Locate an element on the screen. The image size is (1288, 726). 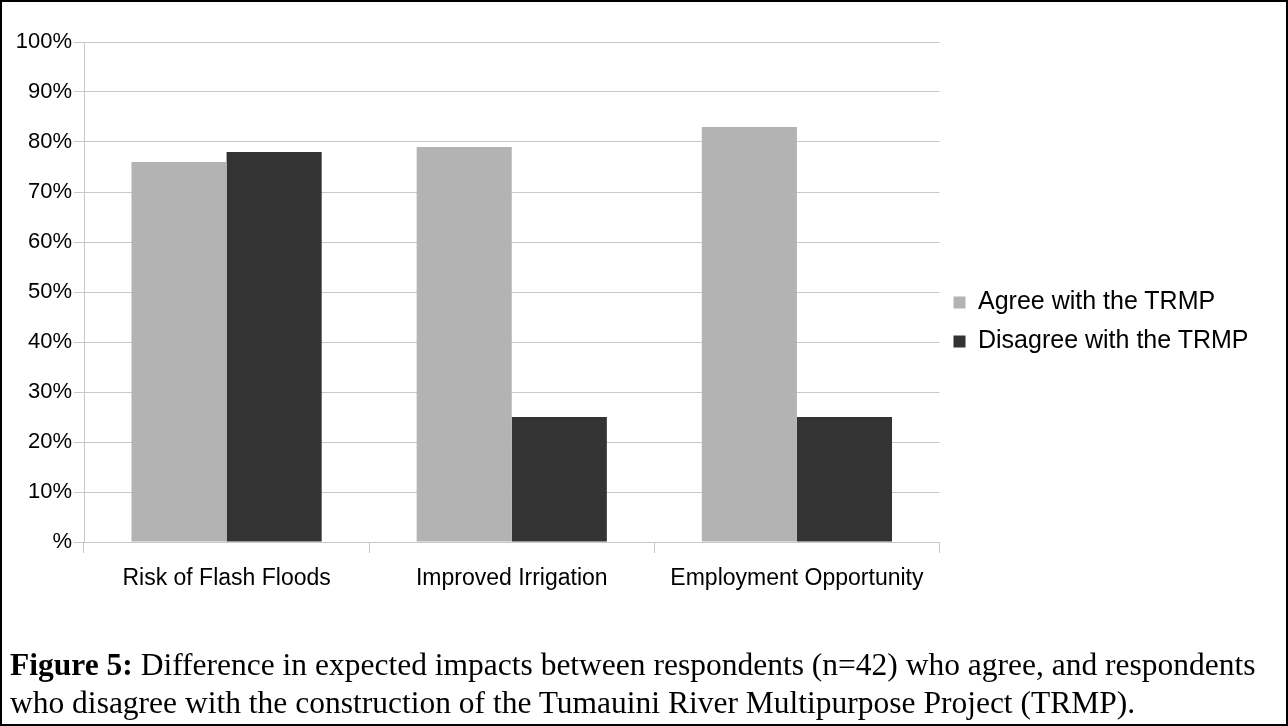
y-tick-label: 10% is located at coordinates (49, 491).